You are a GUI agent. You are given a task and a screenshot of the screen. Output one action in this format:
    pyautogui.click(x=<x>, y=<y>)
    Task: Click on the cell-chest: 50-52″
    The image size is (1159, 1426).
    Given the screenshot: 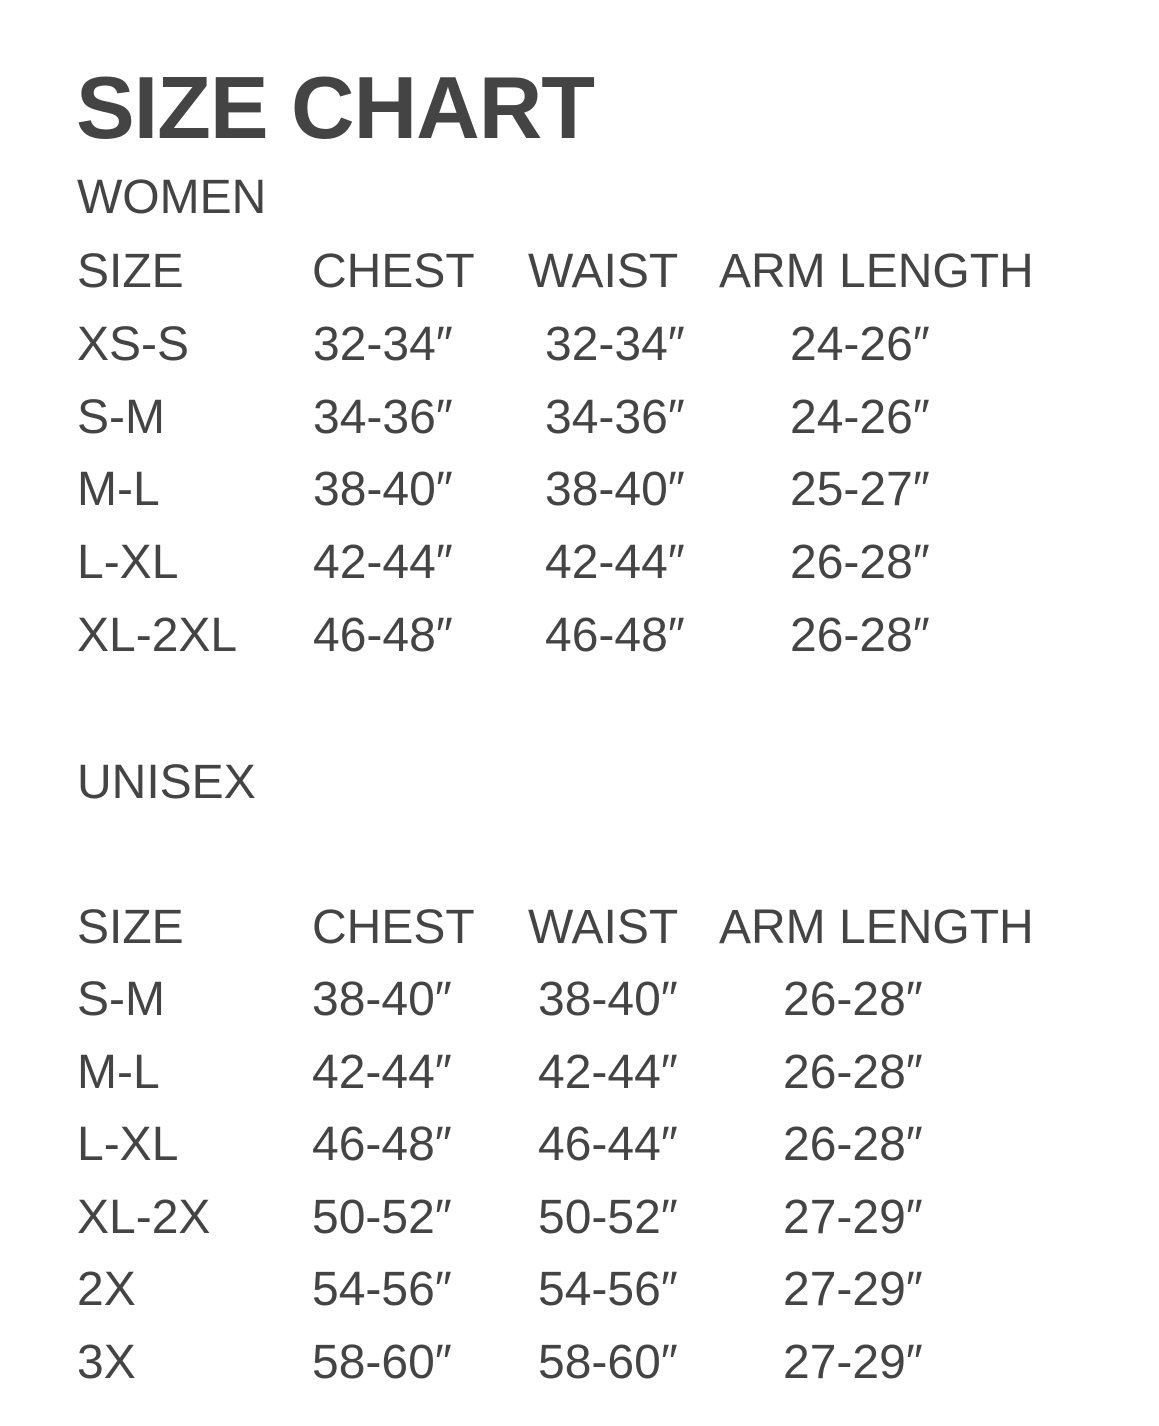 What is the action you would take?
    pyautogui.click(x=382, y=1217)
    